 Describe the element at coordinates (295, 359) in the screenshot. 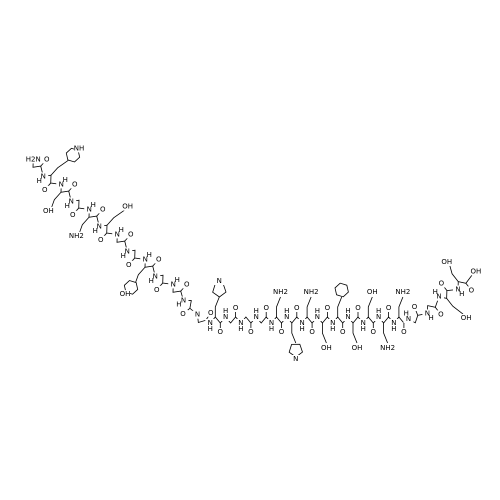

I see `side-chain-label: N` at that location.